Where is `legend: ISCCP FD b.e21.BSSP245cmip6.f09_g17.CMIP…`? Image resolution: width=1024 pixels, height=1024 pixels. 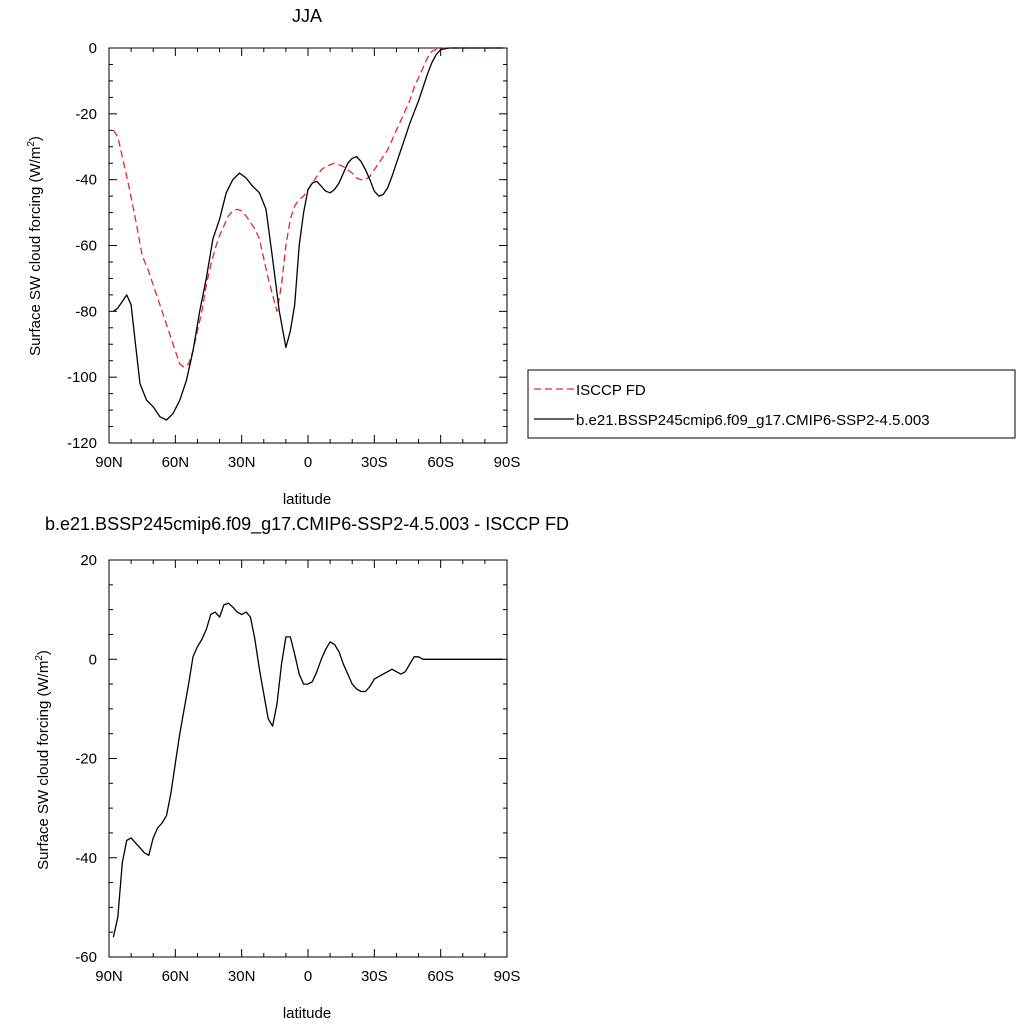 legend: ISCCP FD b.e21.BSSP245cmip6.f09_g17.CMIP… is located at coordinates (771, 404).